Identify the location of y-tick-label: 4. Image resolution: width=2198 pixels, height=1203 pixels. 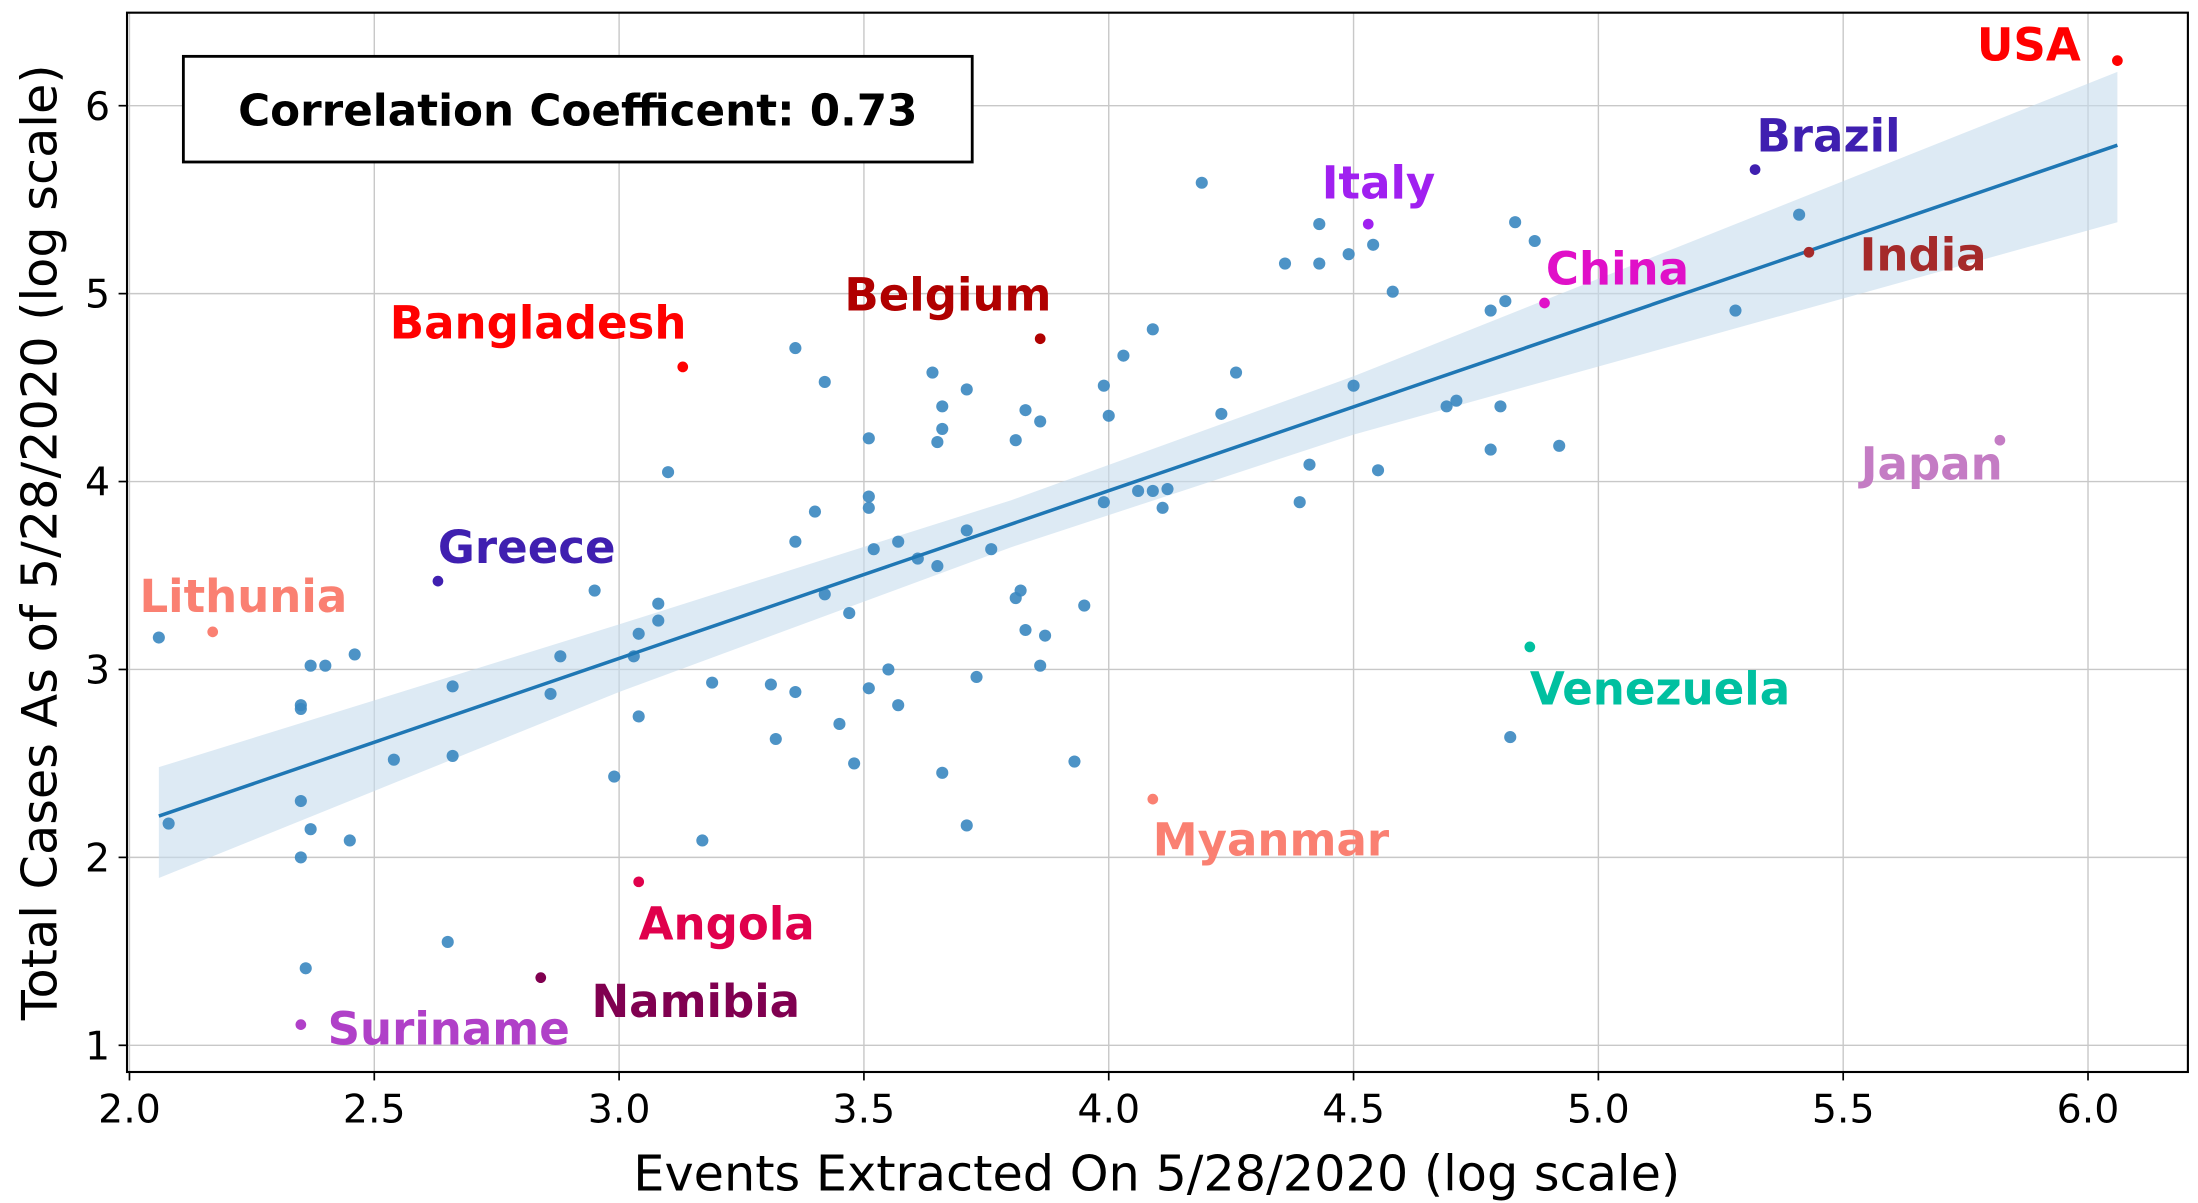
(97, 483).